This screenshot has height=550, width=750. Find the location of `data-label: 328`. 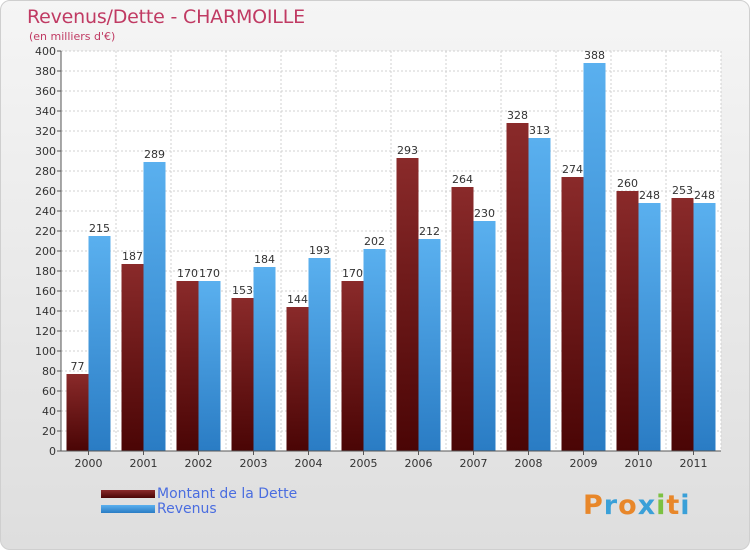

data-label: 328 is located at coordinates (517, 115).